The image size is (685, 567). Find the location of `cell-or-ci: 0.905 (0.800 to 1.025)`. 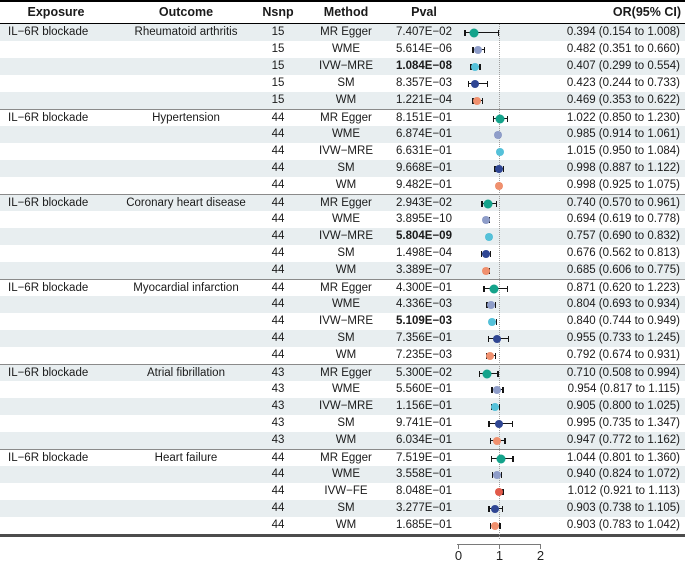

cell-or-ci: 0.905 (0.800 to 1.025) is located at coordinates (623, 406).